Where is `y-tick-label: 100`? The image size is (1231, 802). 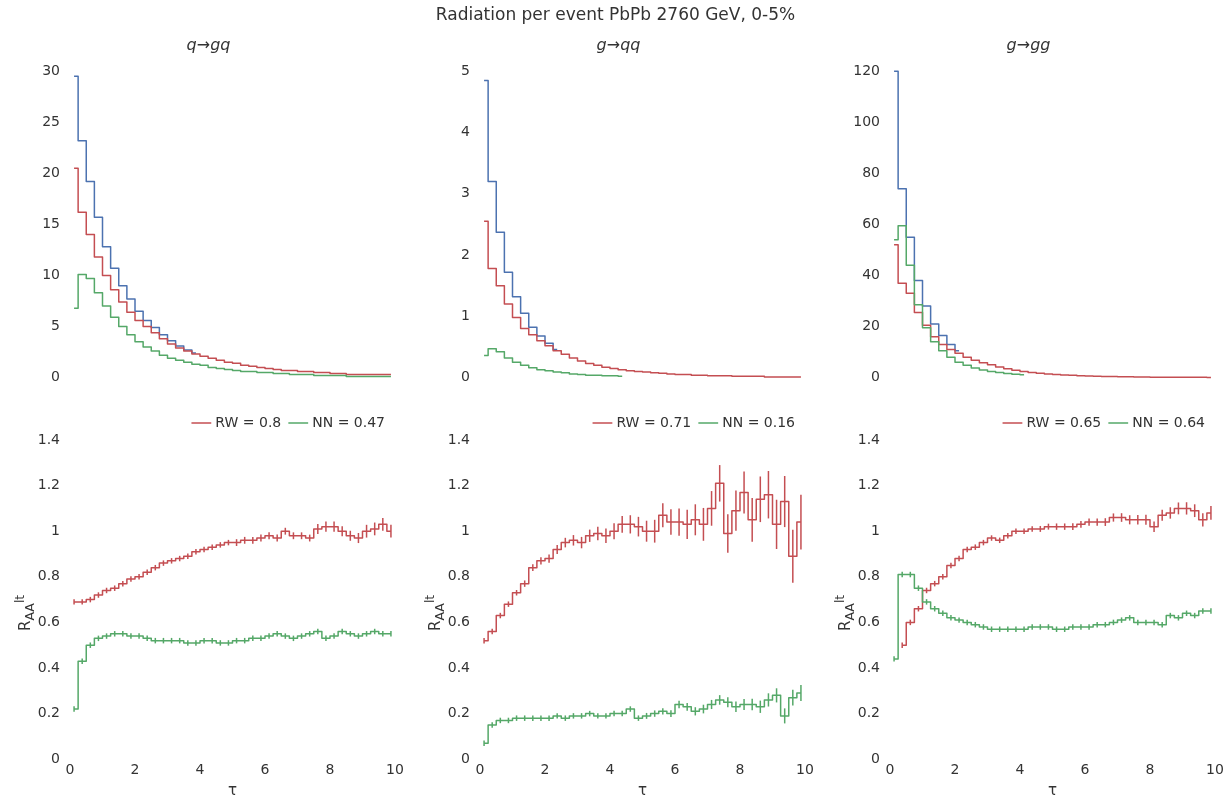
y-tick-label: 100 is located at coordinates (866, 120).